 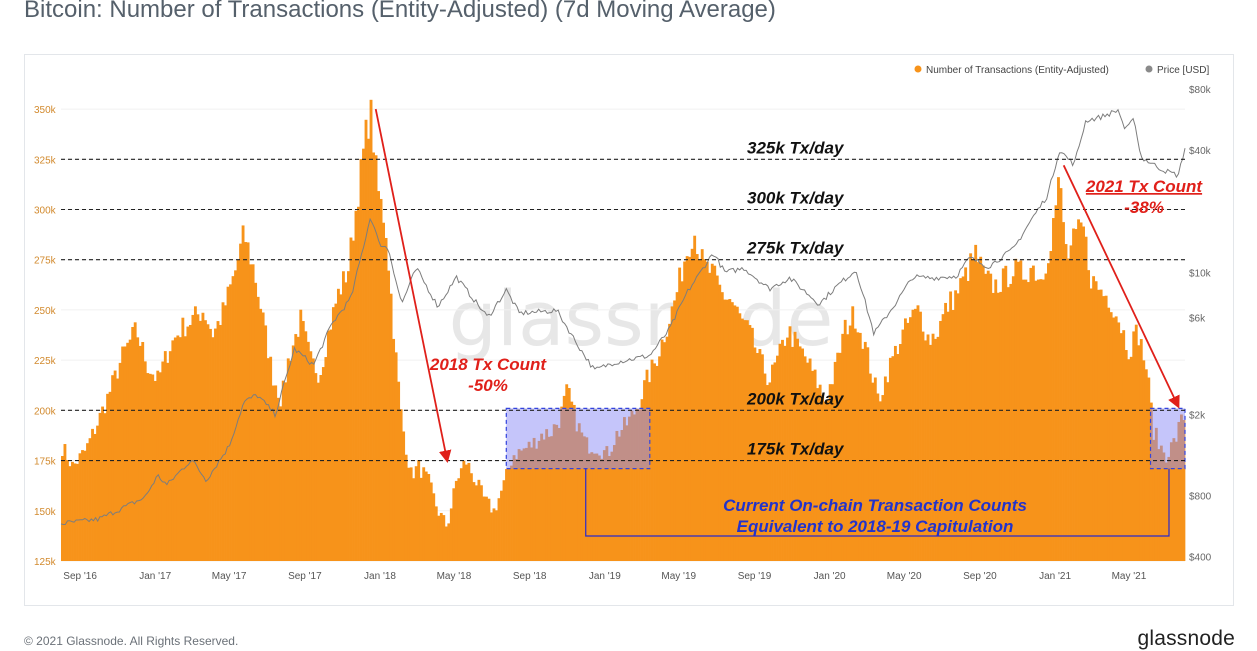 What do you see at coordinates (1186, 638) in the screenshot?
I see `glassnode-logo: glassnode` at bounding box center [1186, 638].